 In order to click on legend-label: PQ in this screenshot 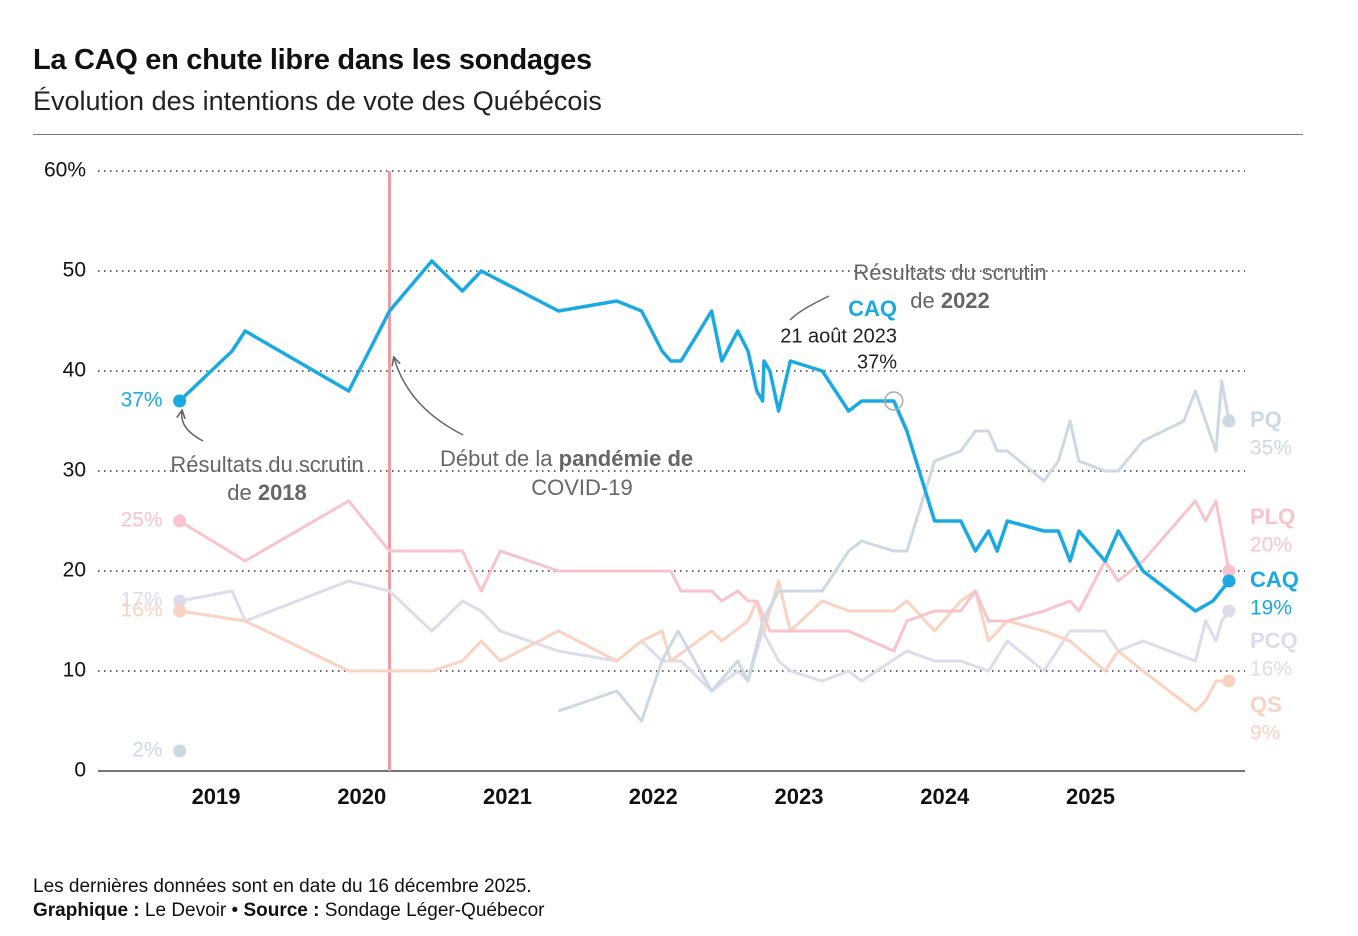, I will do `click(1266, 419)`.